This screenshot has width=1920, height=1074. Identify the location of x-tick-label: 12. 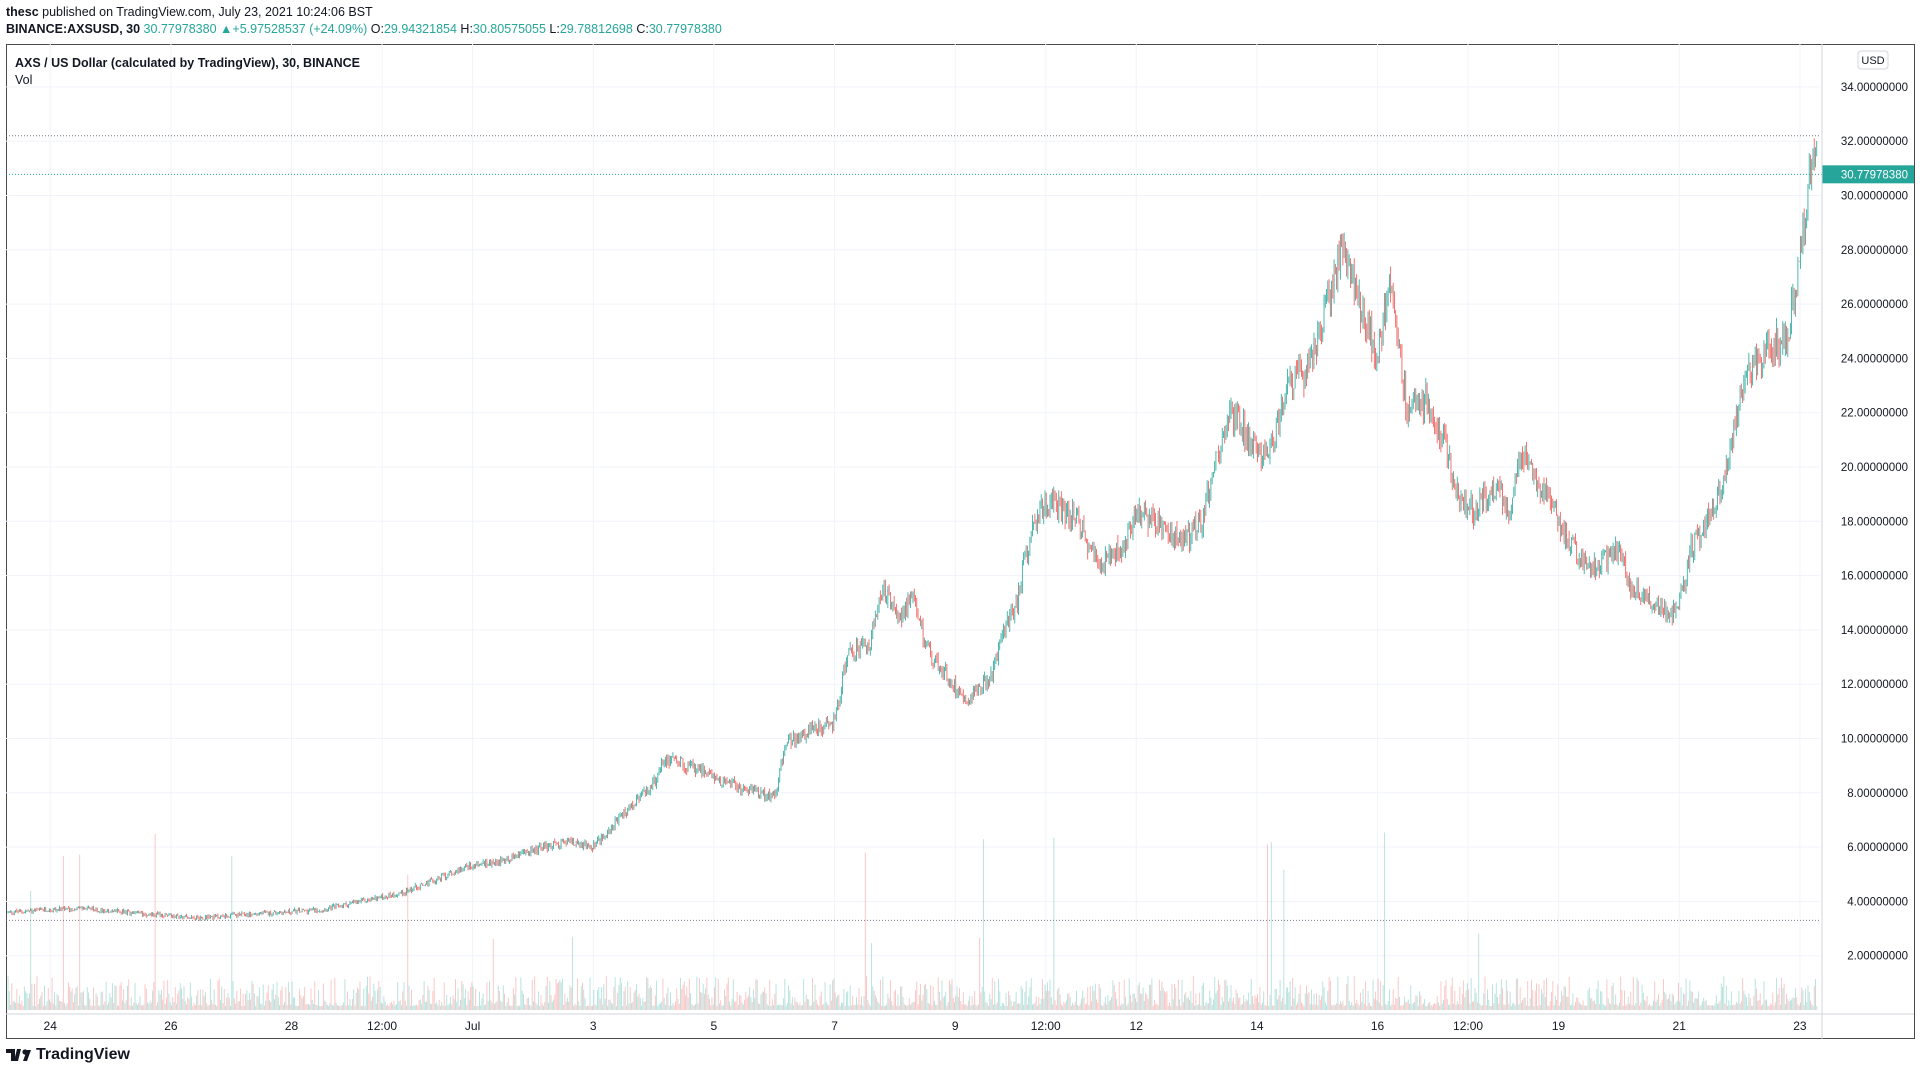
(1137, 1026).